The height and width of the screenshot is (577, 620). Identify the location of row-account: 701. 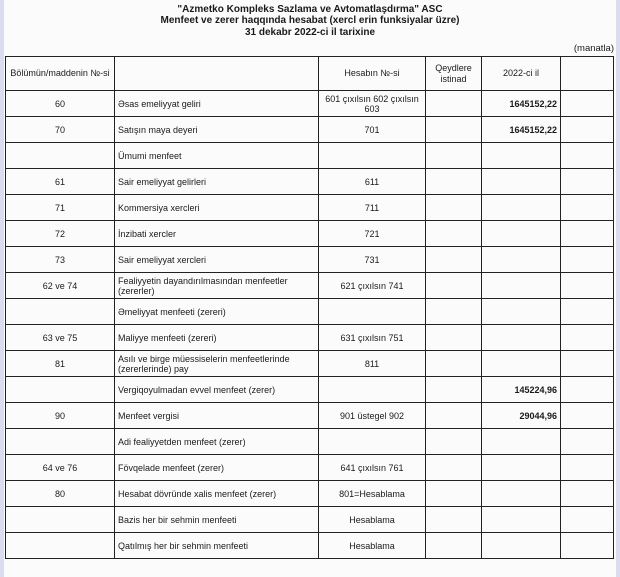
(372, 129).